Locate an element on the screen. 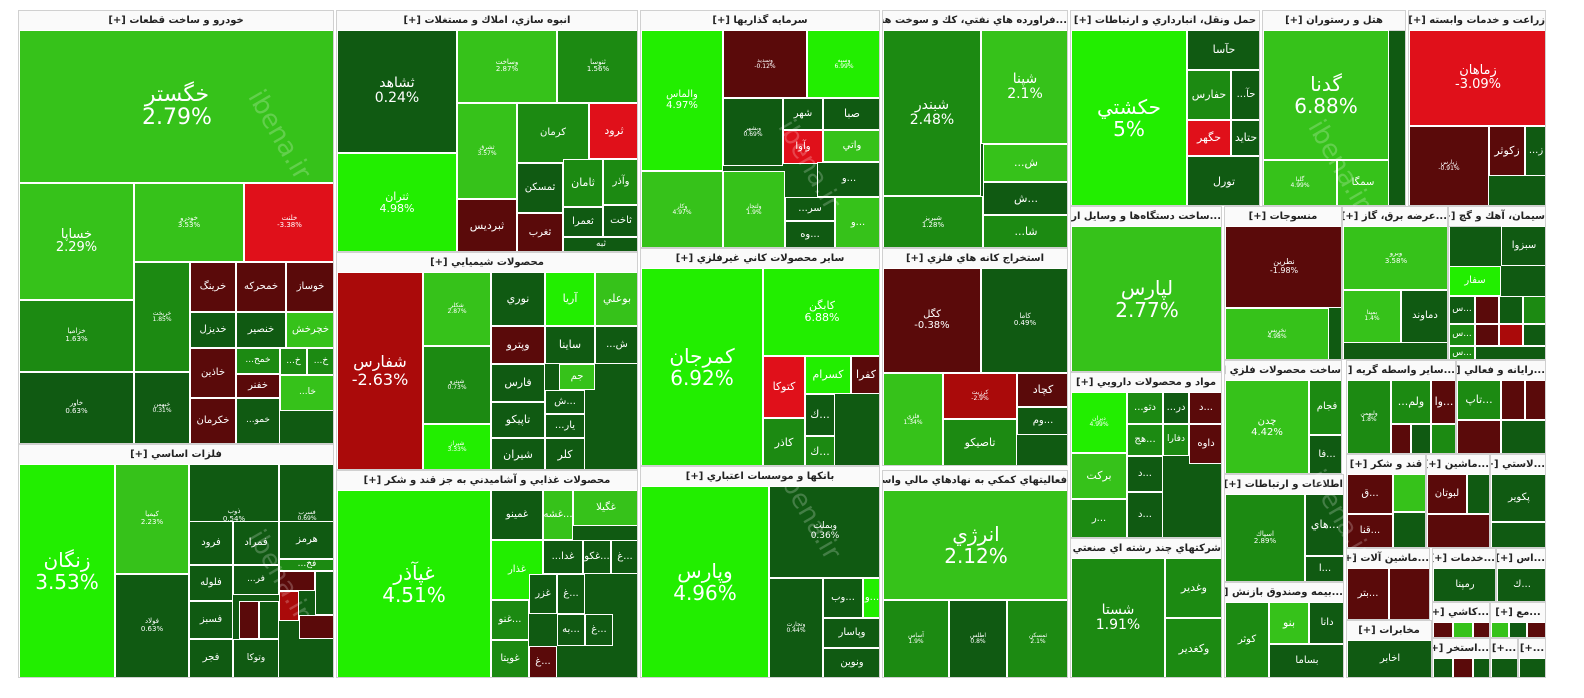  stock-tile: شهر is located at coordinates (803, 114).